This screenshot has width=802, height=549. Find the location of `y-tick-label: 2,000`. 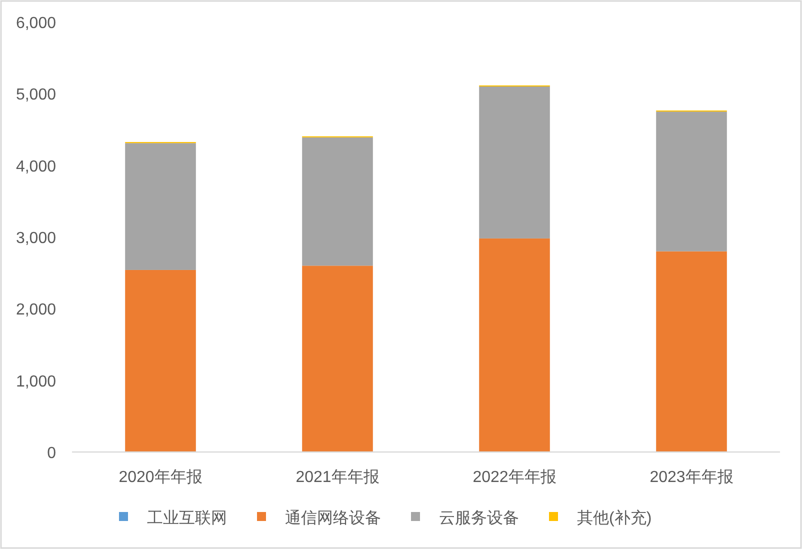

y-tick-label: 2,000 is located at coordinates (36, 310).